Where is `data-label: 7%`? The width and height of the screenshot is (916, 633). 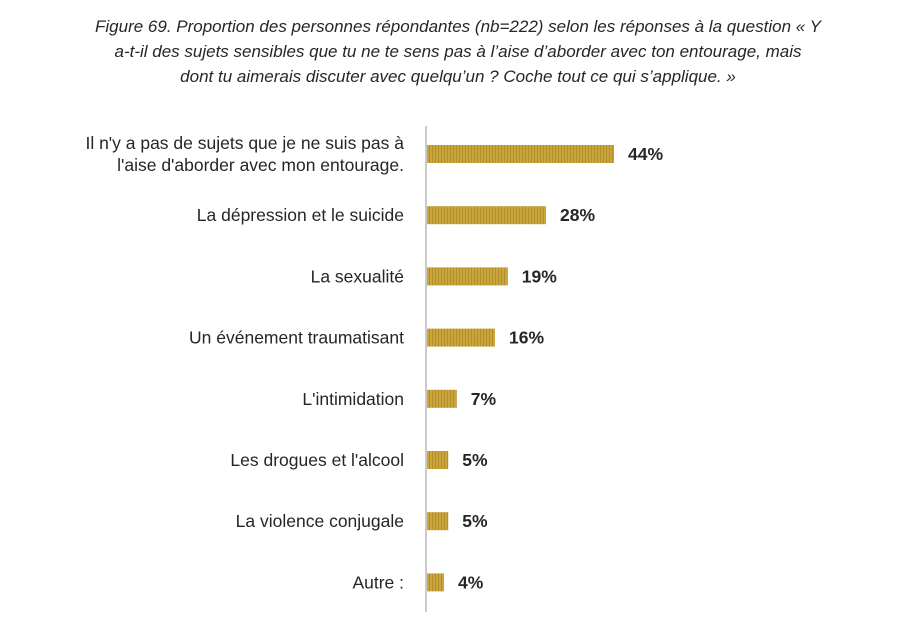 data-label: 7% is located at coordinates (484, 399).